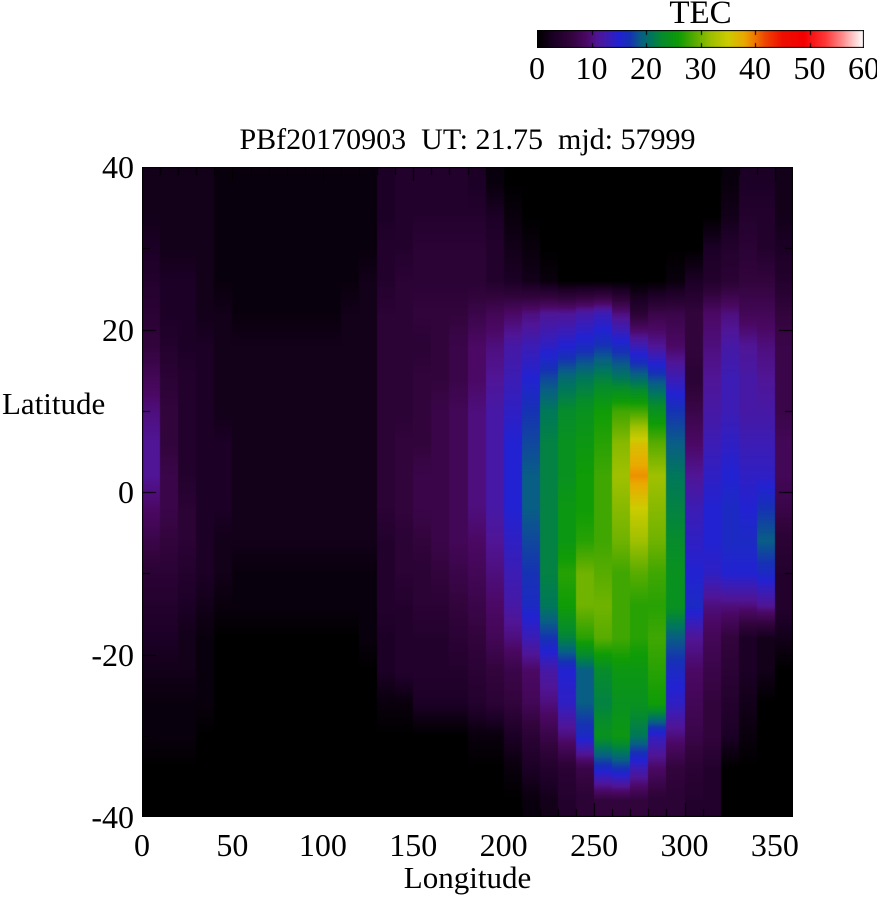 Image resolution: width=877 pixels, height=900 pixels. What do you see at coordinates (594, 845) in the screenshot?
I see `x-tick-label: 250` at bounding box center [594, 845].